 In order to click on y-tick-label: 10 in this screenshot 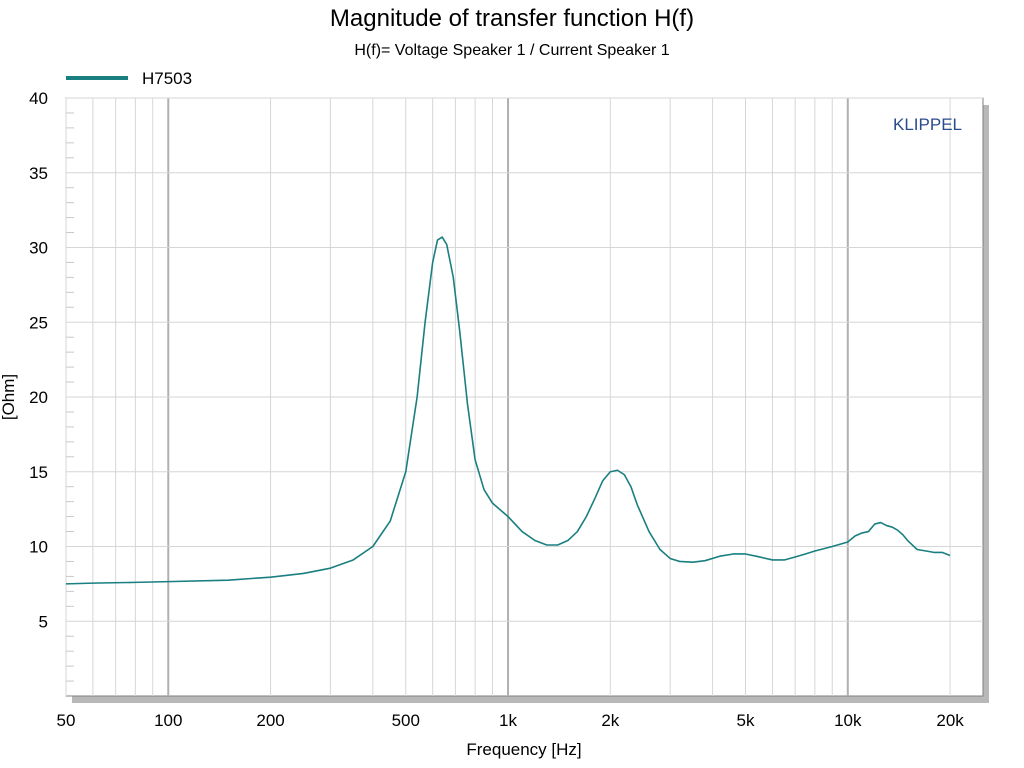, I will do `click(38, 547)`.